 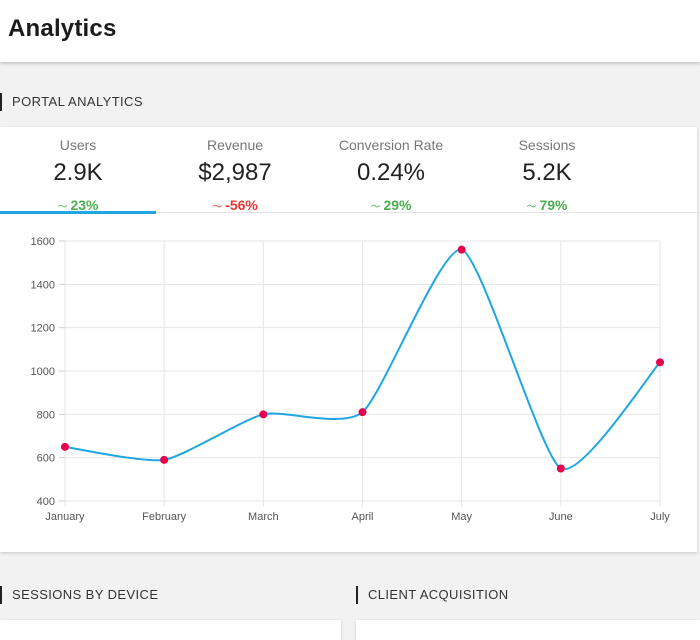 I want to click on kpi-value: $2,987, so click(x=235, y=172).